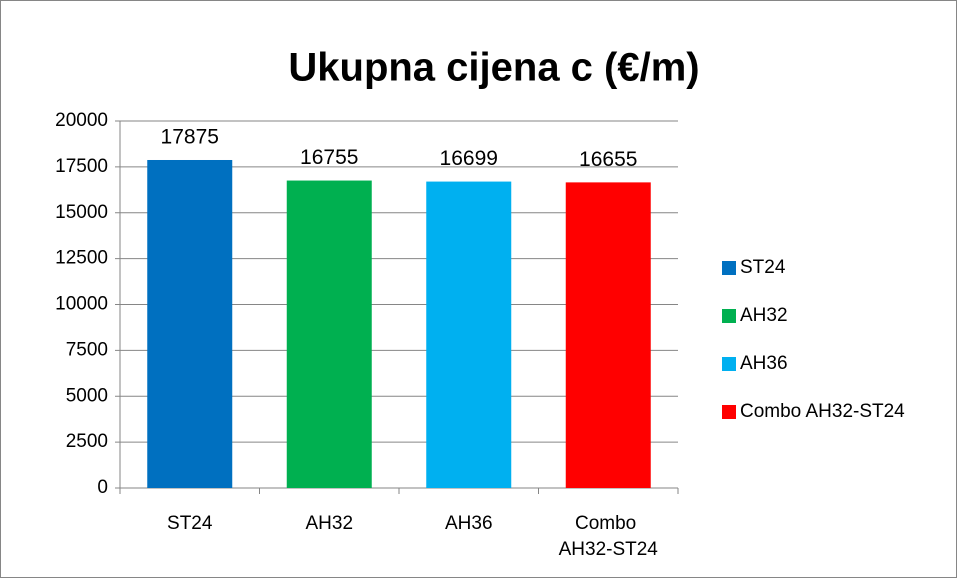  What do you see at coordinates (81, 258) in the screenshot?
I see `y-tick-label: 12500` at bounding box center [81, 258].